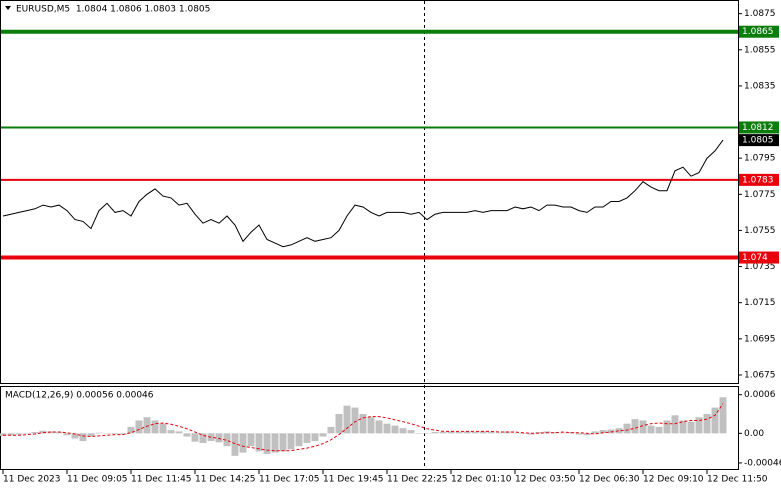 The image size is (781, 489). I want to click on y-tick-label: 1.0695, so click(760, 339).